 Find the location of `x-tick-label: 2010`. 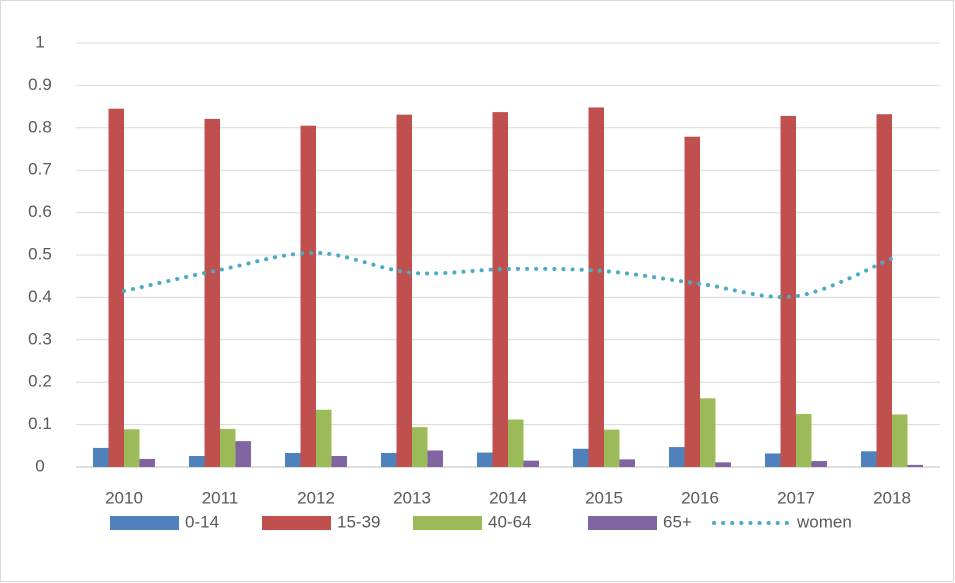

x-tick-label: 2010 is located at coordinates (124, 497).